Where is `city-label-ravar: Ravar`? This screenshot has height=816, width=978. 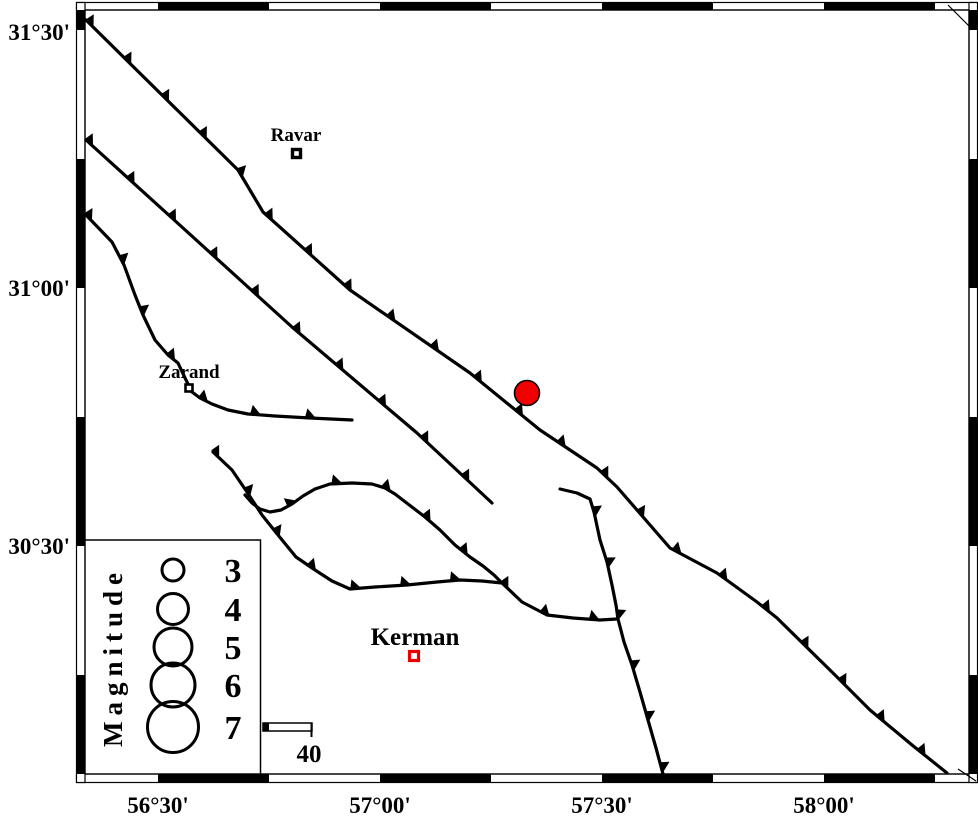
city-label-ravar: Ravar is located at coordinates (296, 135).